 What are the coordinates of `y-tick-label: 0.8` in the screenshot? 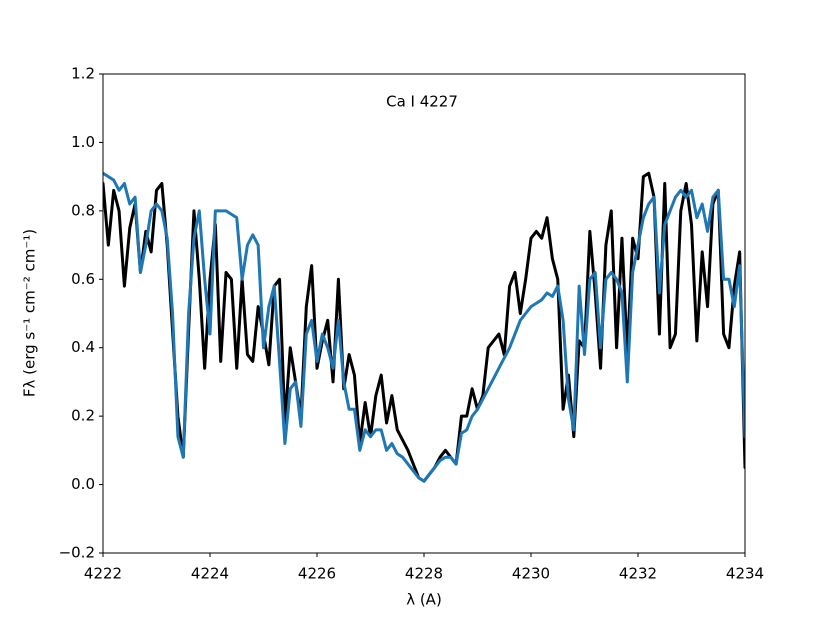 It's located at (83, 210).